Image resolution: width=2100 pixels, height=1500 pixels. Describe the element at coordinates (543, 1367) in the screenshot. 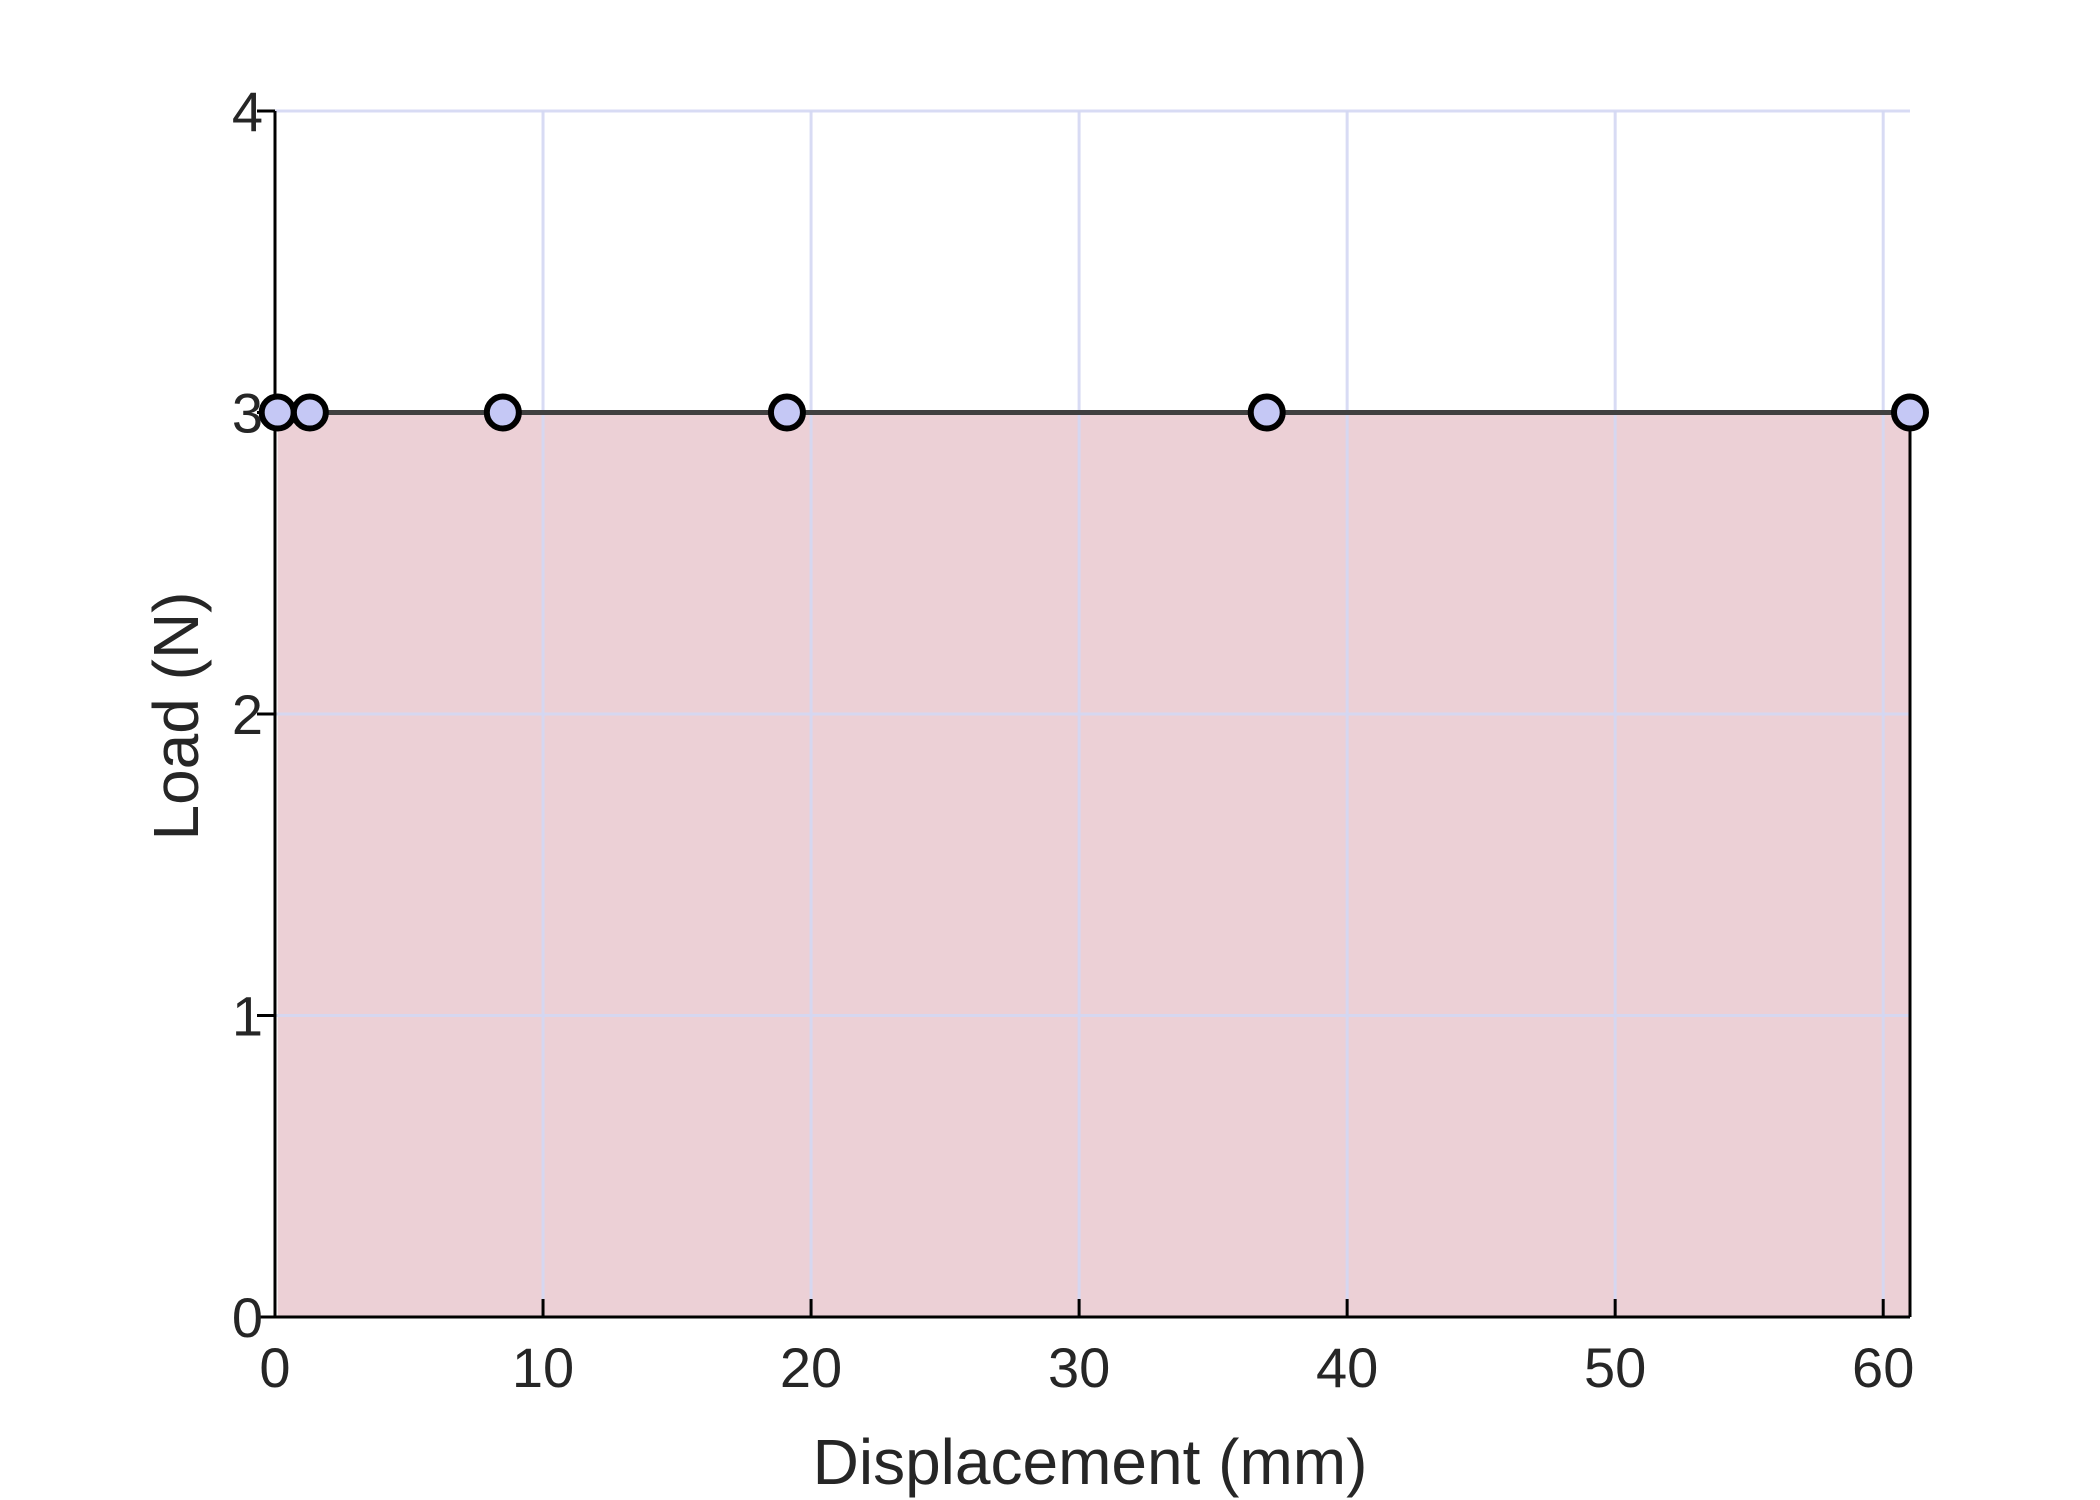

I see `x-tick-label: 10` at that location.